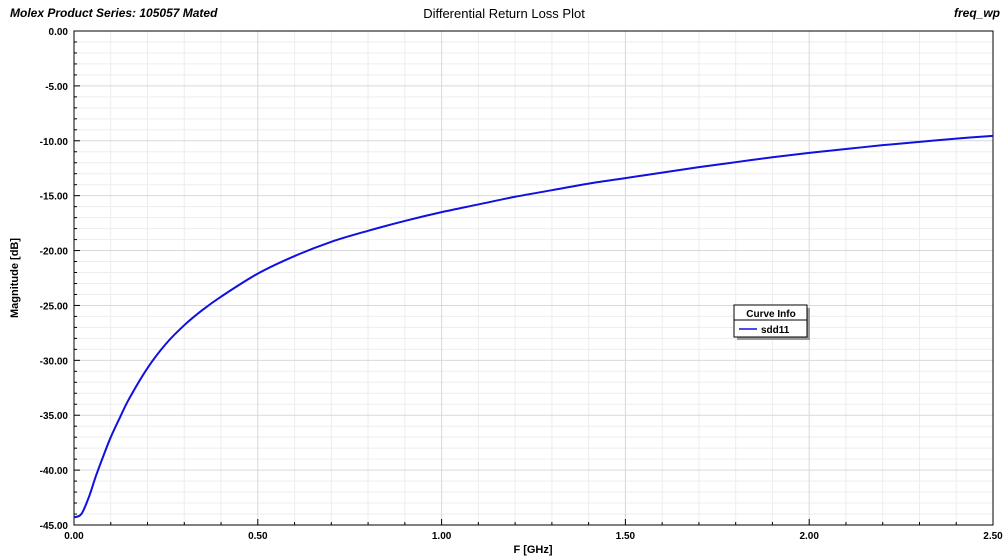 This screenshot has width=1008, height=559. Describe the element at coordinates (54, 197) in the screenshot. I see `y-tick-label: -15.00` at that location.